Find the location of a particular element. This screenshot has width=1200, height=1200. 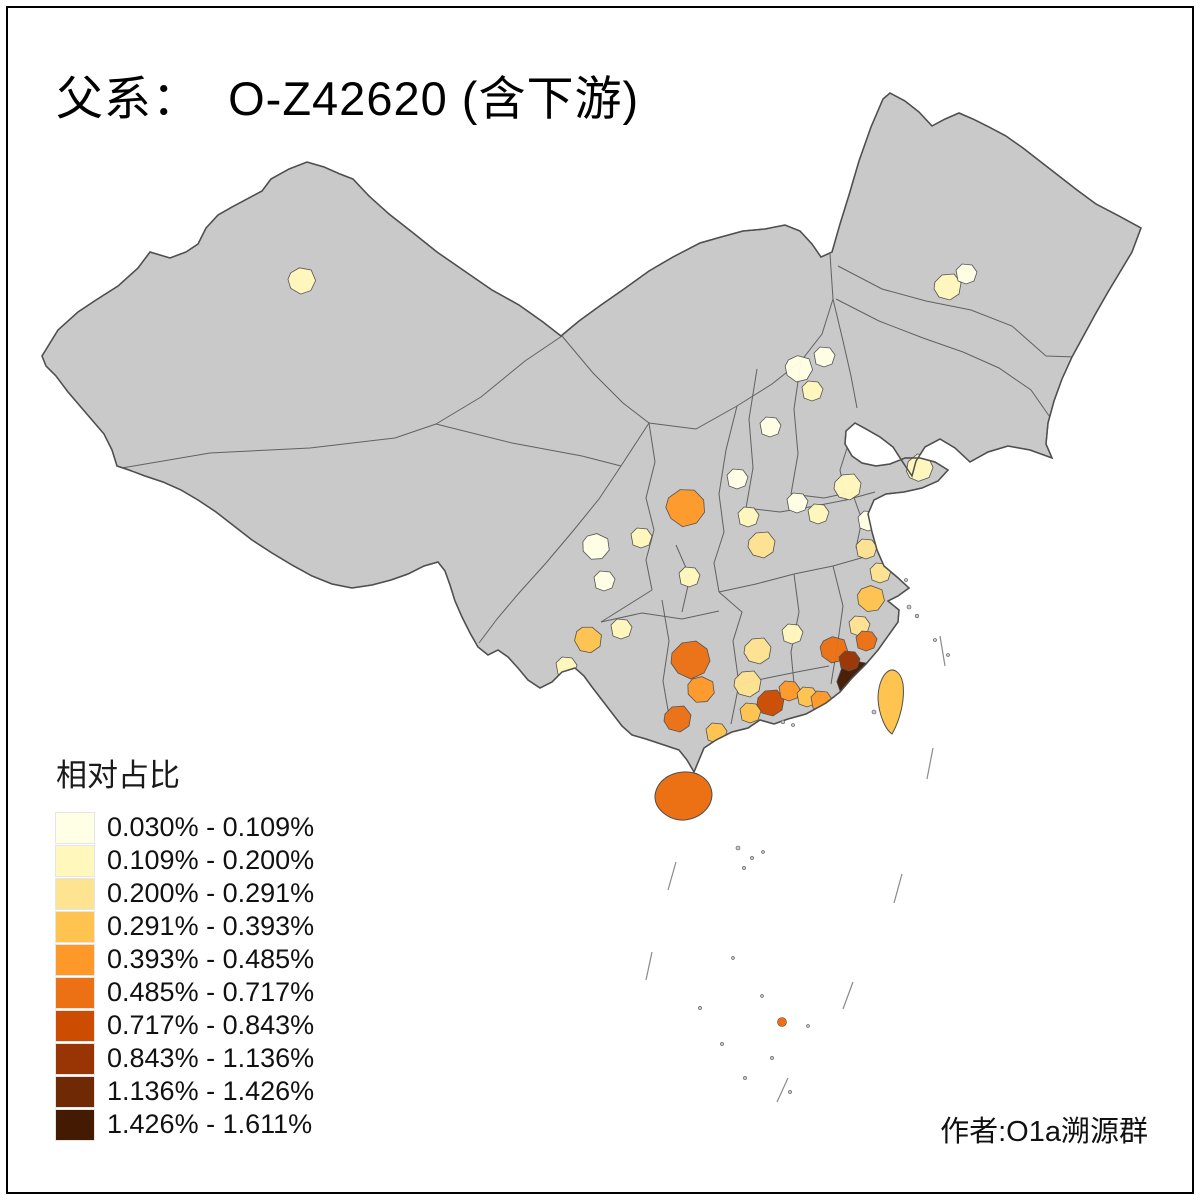

maritime-boundary-dashes is located at coordinates (795, 869).